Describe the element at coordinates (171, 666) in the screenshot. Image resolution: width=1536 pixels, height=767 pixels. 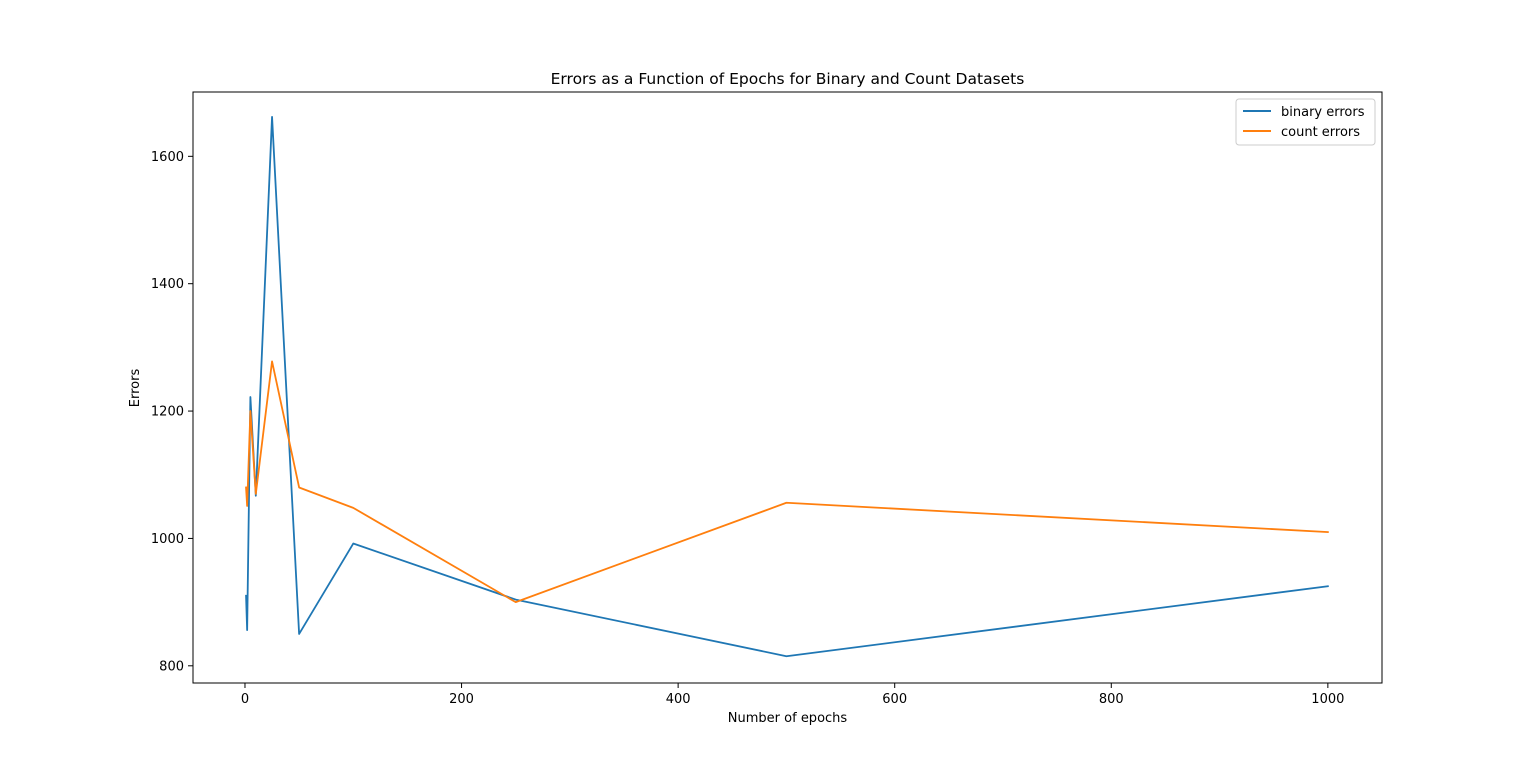
I see `y-tick-label: 800` at that location.